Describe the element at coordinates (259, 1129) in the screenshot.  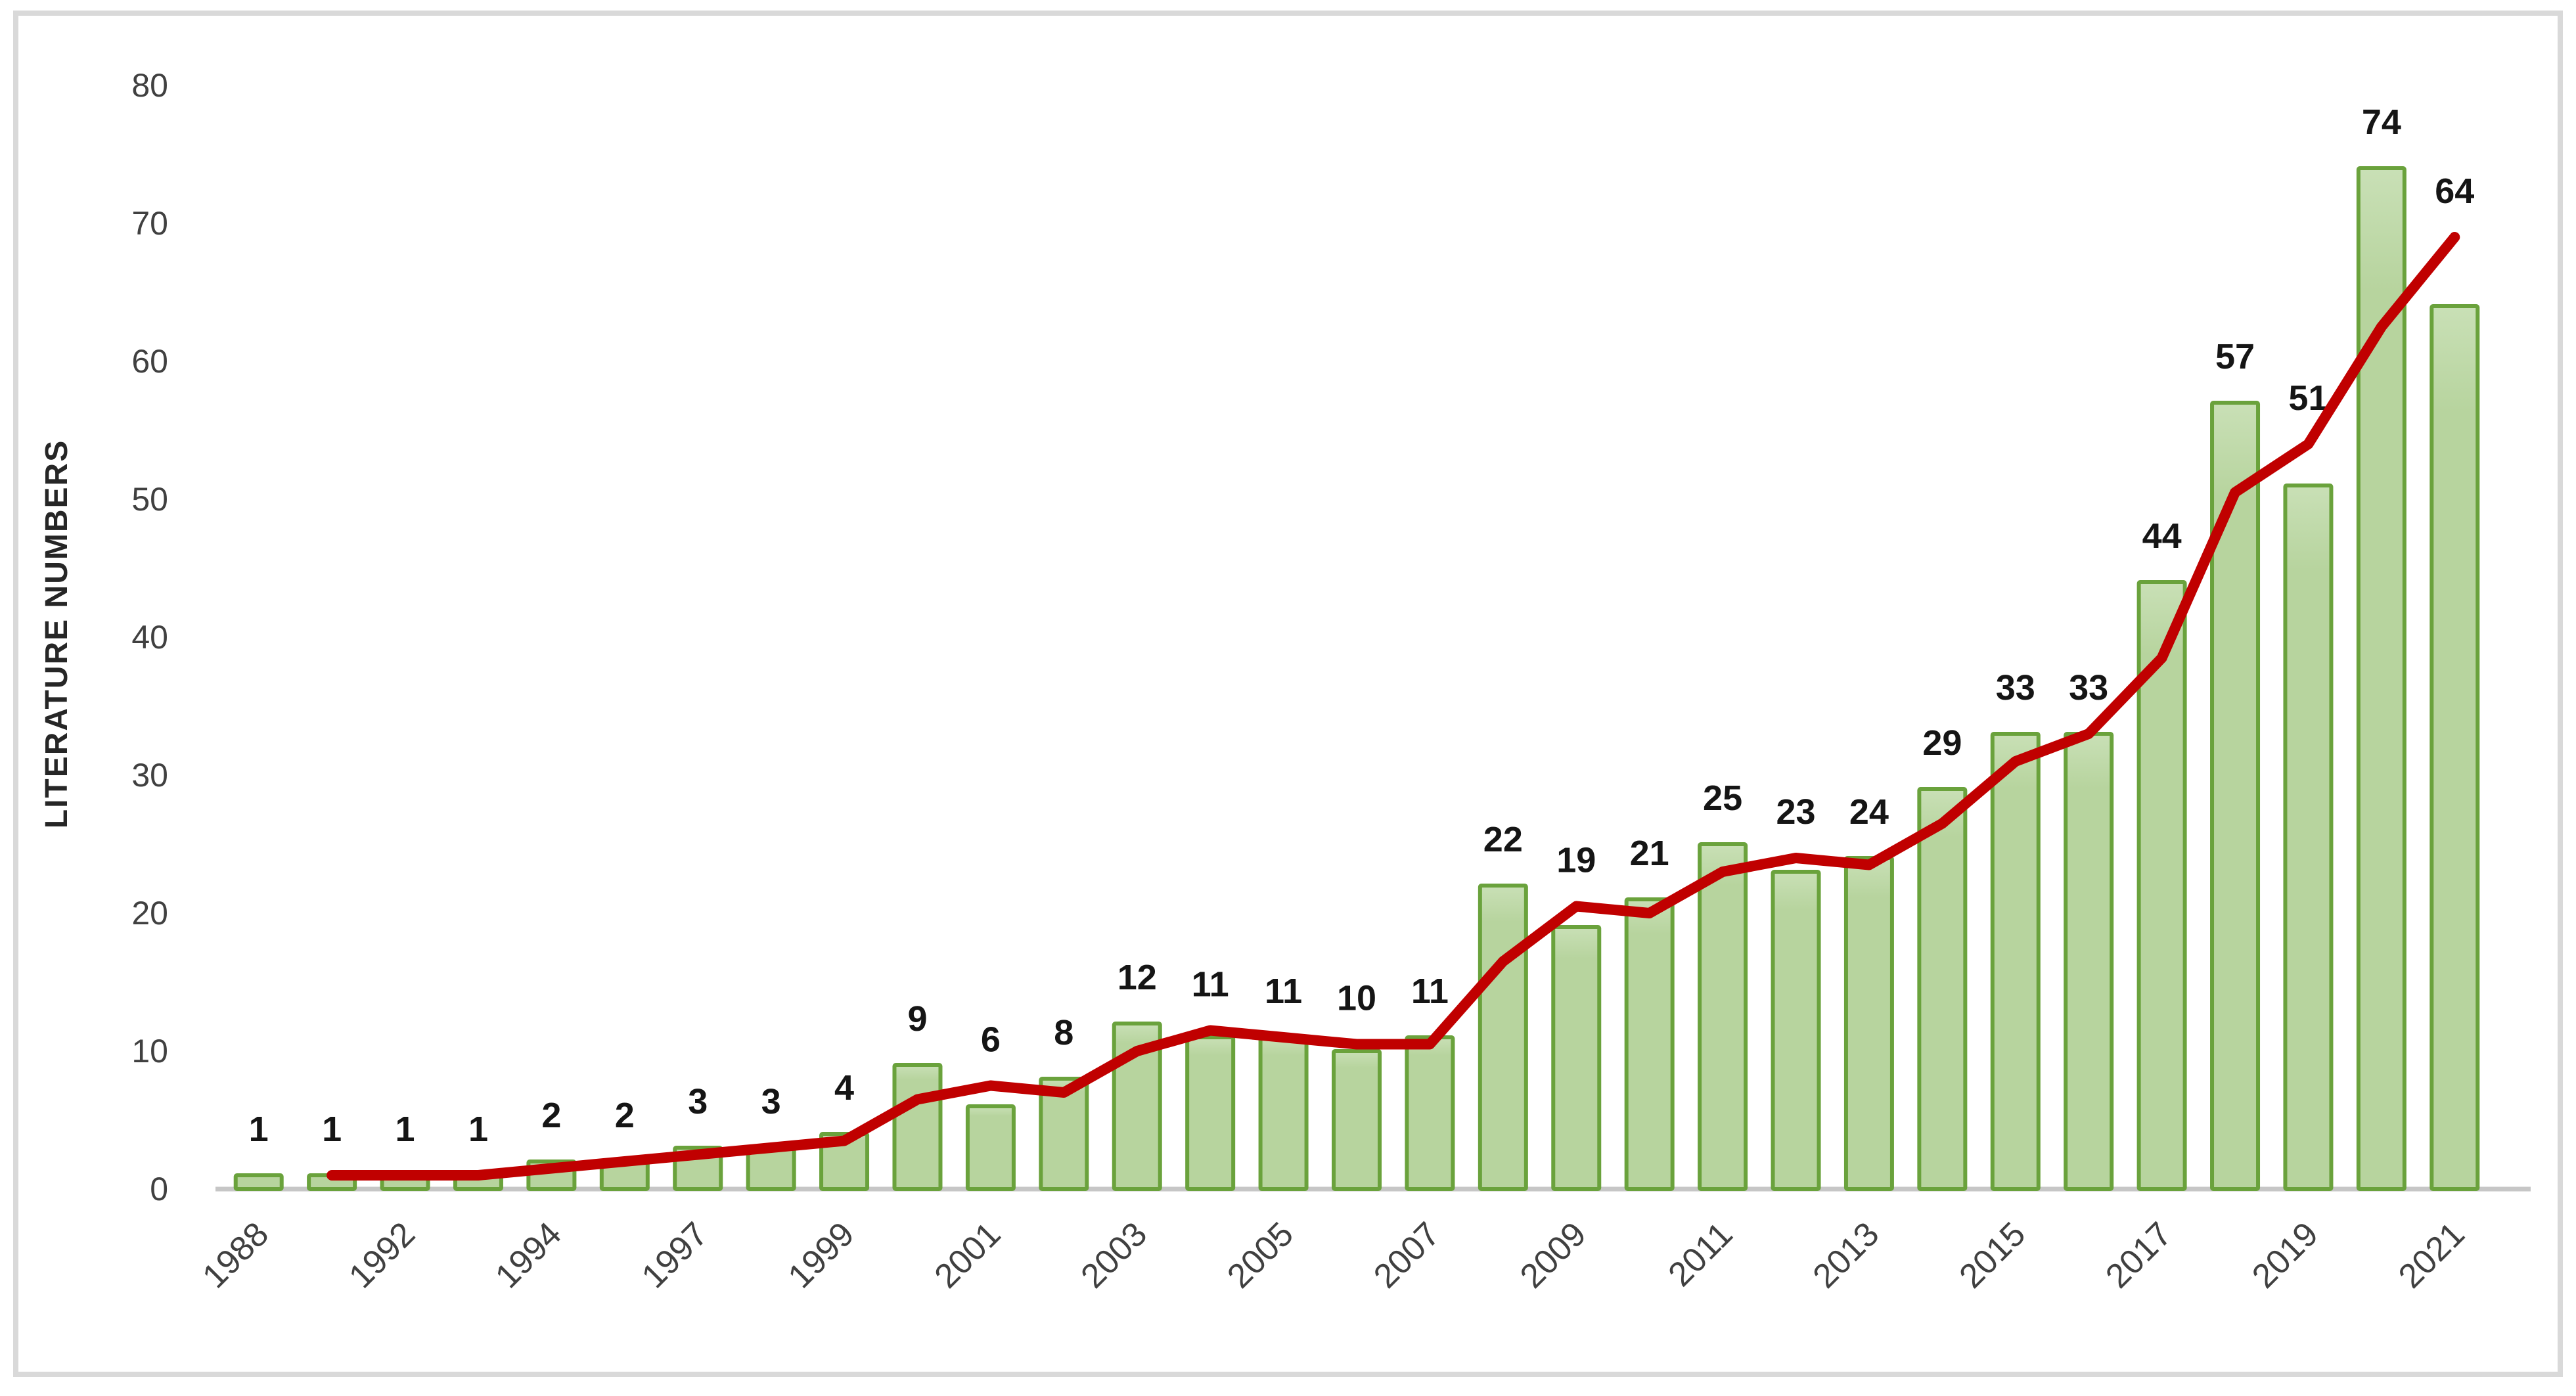
I see `data-label-1988: 1` at that location.